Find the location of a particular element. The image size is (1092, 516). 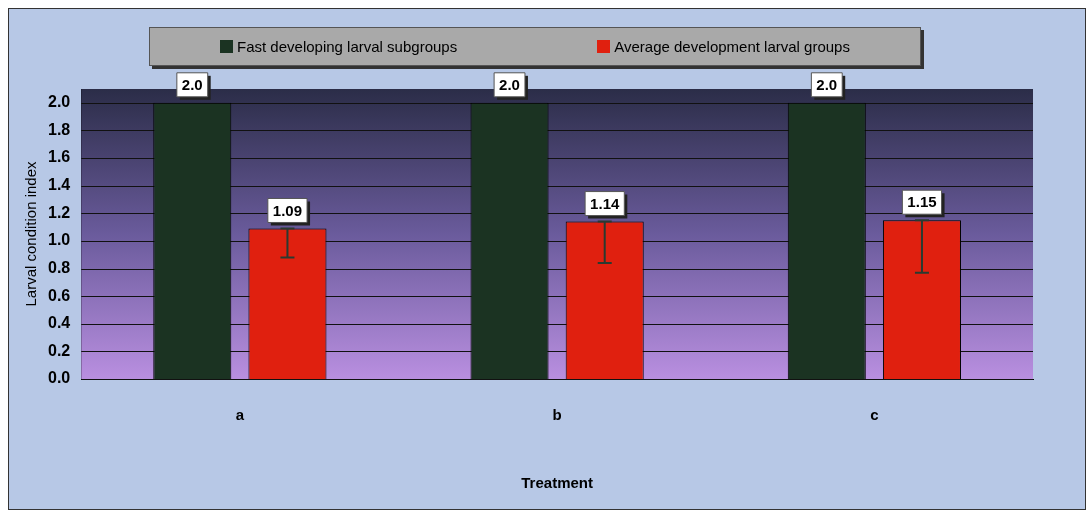

x-tick-label: b is located at coordinates (557, 415).